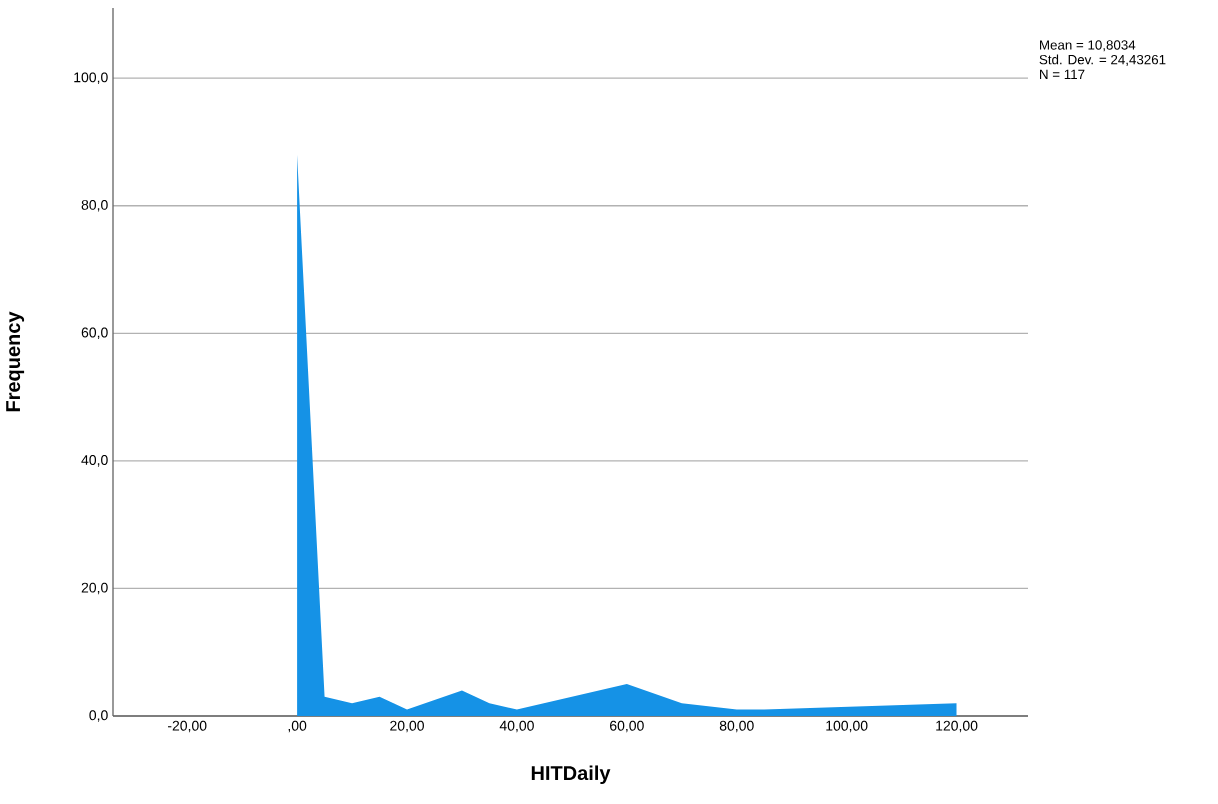  What do you see at coordinates (94, 205) in the screenshot?
I see `y-tick-label: 80,0` at bounding box center [94, 205].